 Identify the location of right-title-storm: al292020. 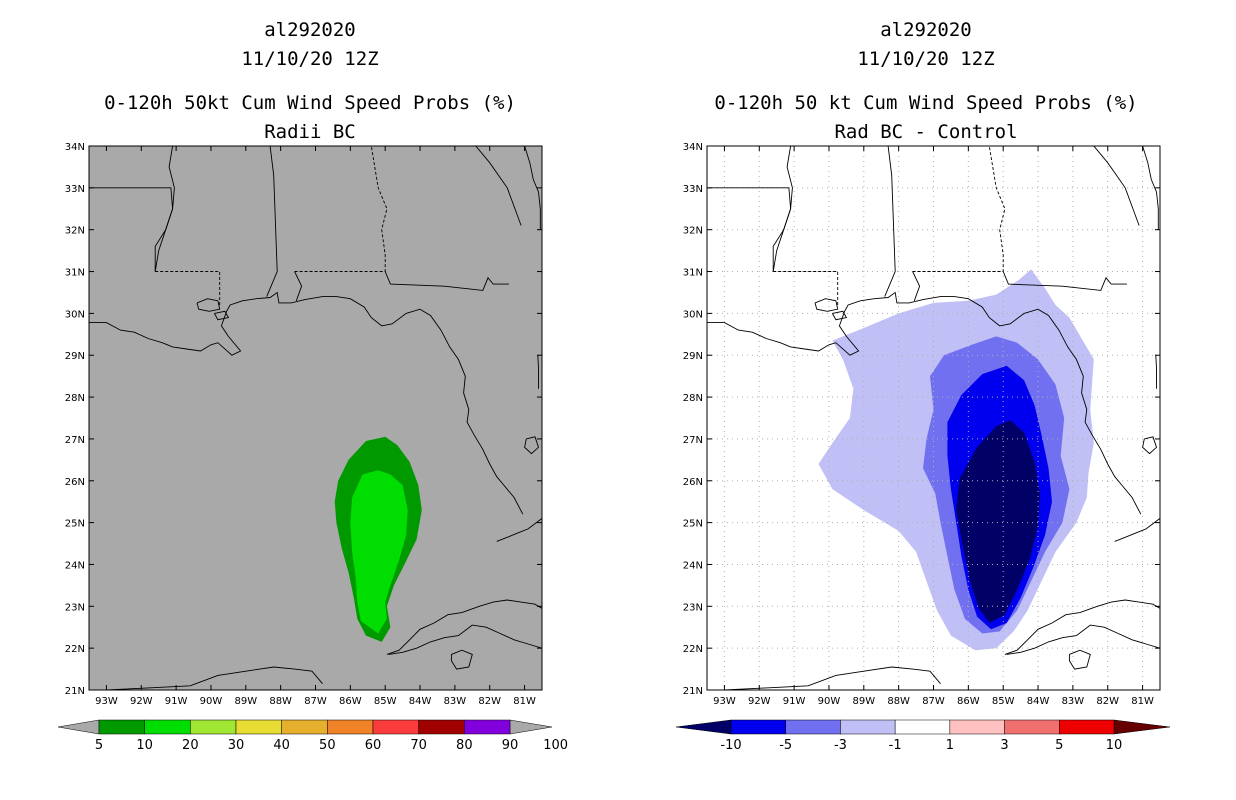
(926, 30).